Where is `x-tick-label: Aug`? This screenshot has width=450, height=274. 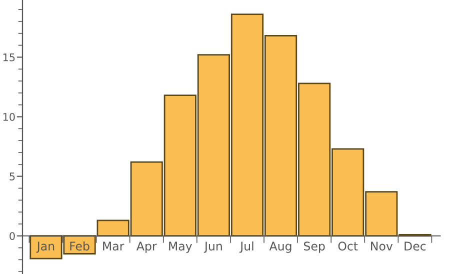
x-tick-label: Aug is located at coordinates (280, 247).